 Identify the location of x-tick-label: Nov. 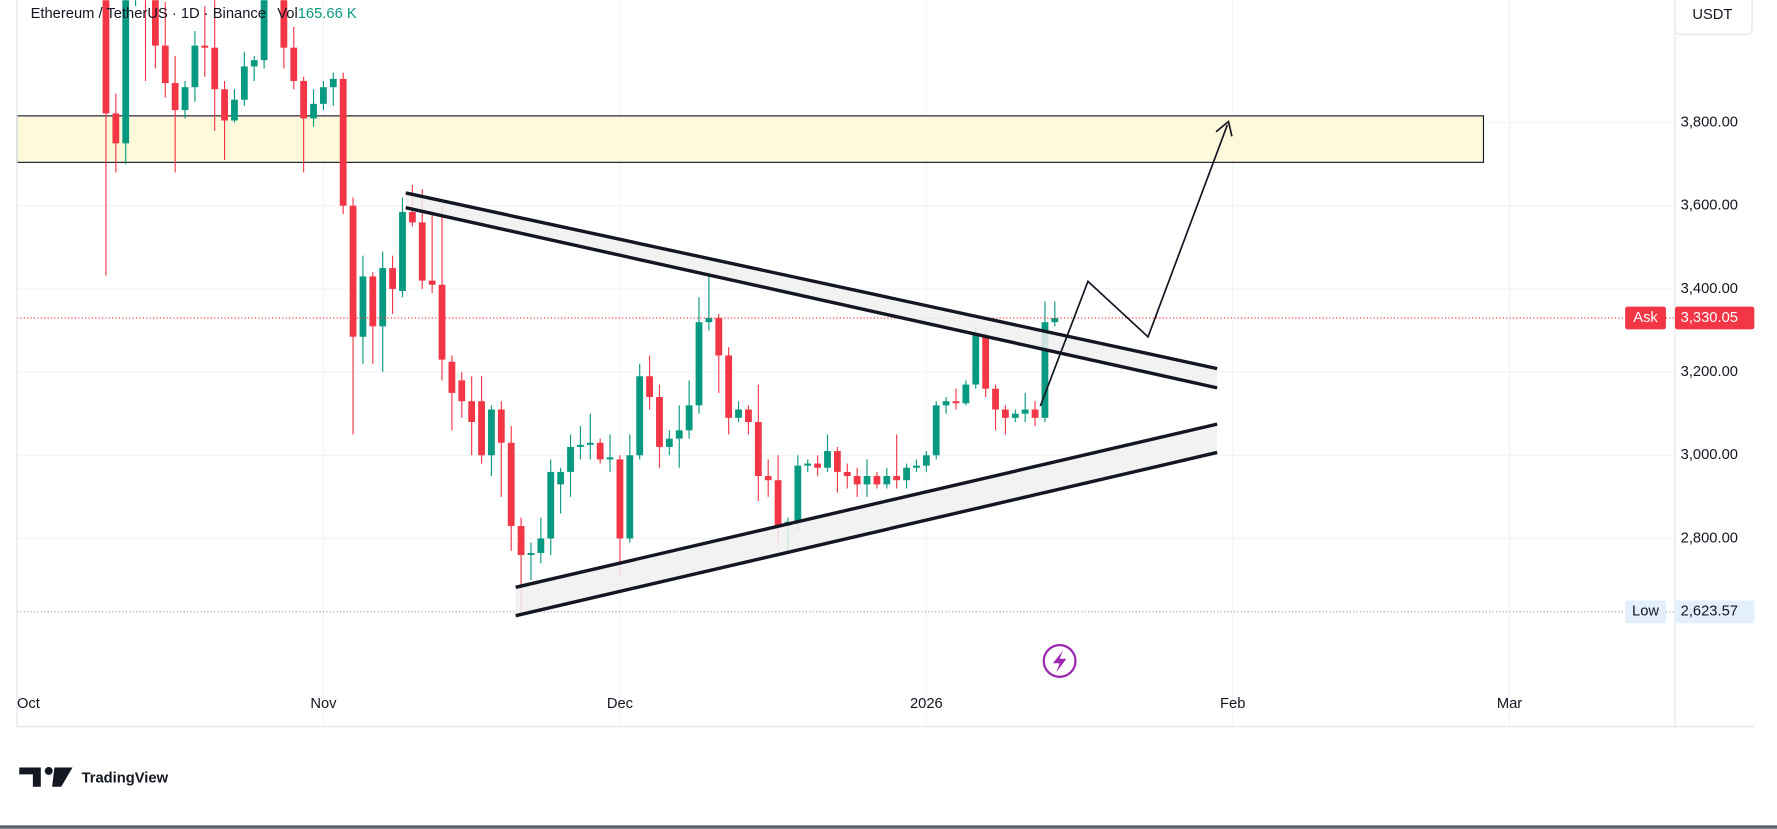
(323, 704).